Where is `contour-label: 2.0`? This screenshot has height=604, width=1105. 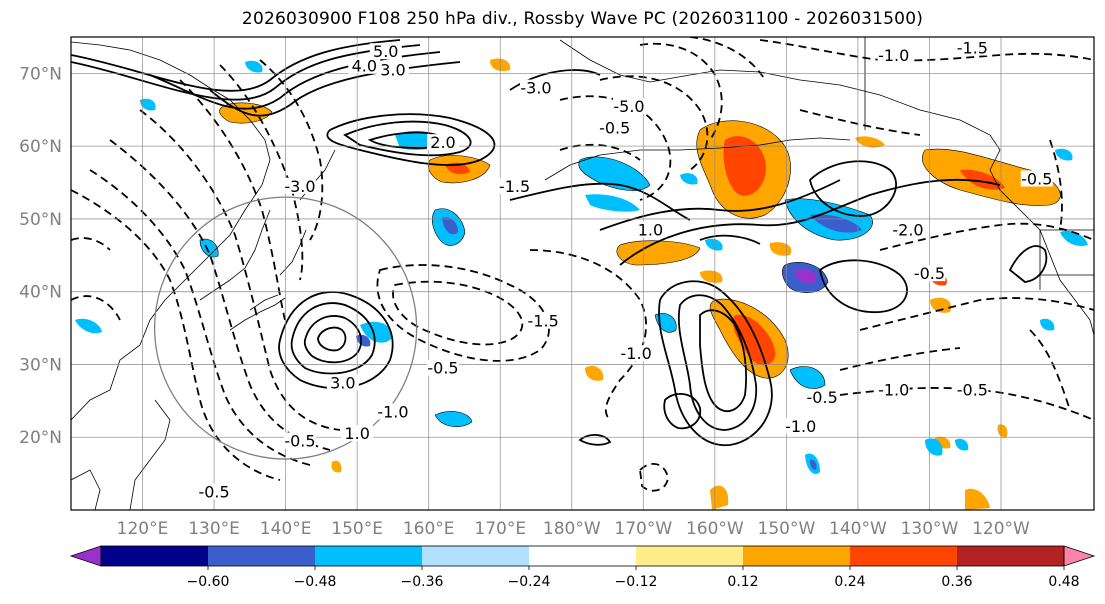 contour-label: 2.0 is located at coordinates (442, 142).